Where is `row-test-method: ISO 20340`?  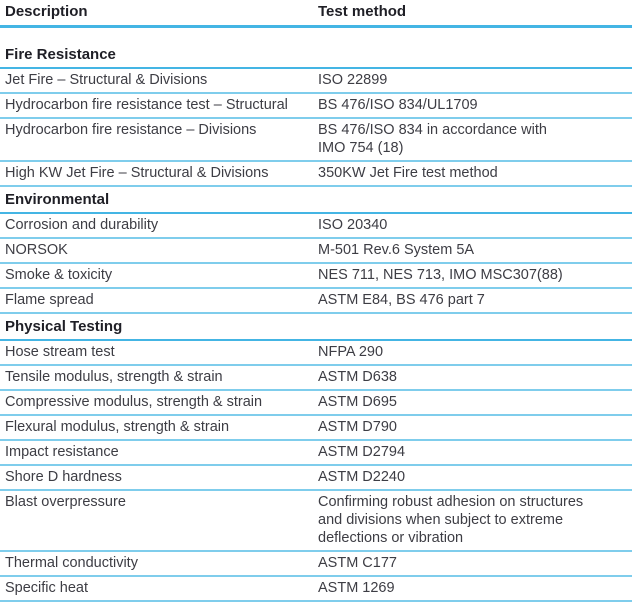
row-test-method: ISO 20340 is located at coordinates (353, 225).